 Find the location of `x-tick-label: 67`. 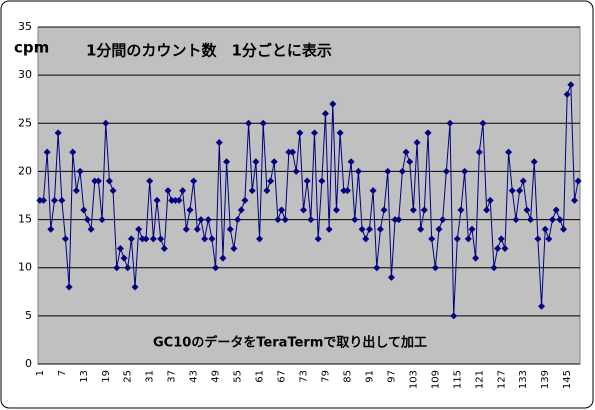

x-tick-label: 67 is located at coordinates (282, 376).